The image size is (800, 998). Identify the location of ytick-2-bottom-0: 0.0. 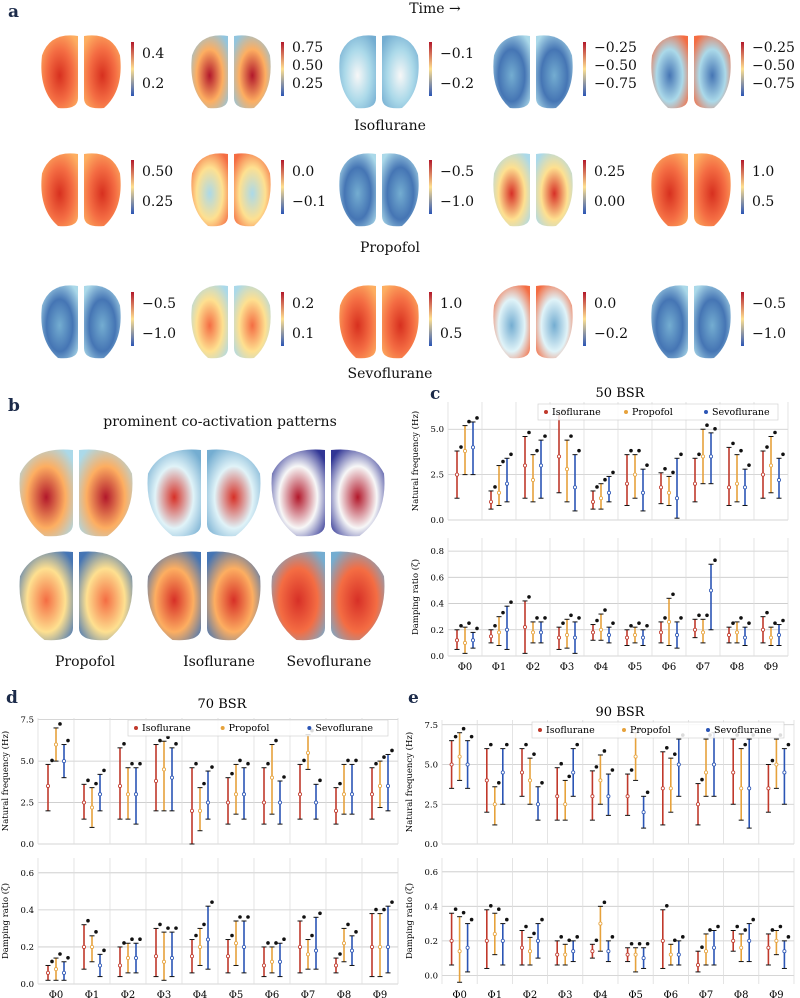
(431, 976).